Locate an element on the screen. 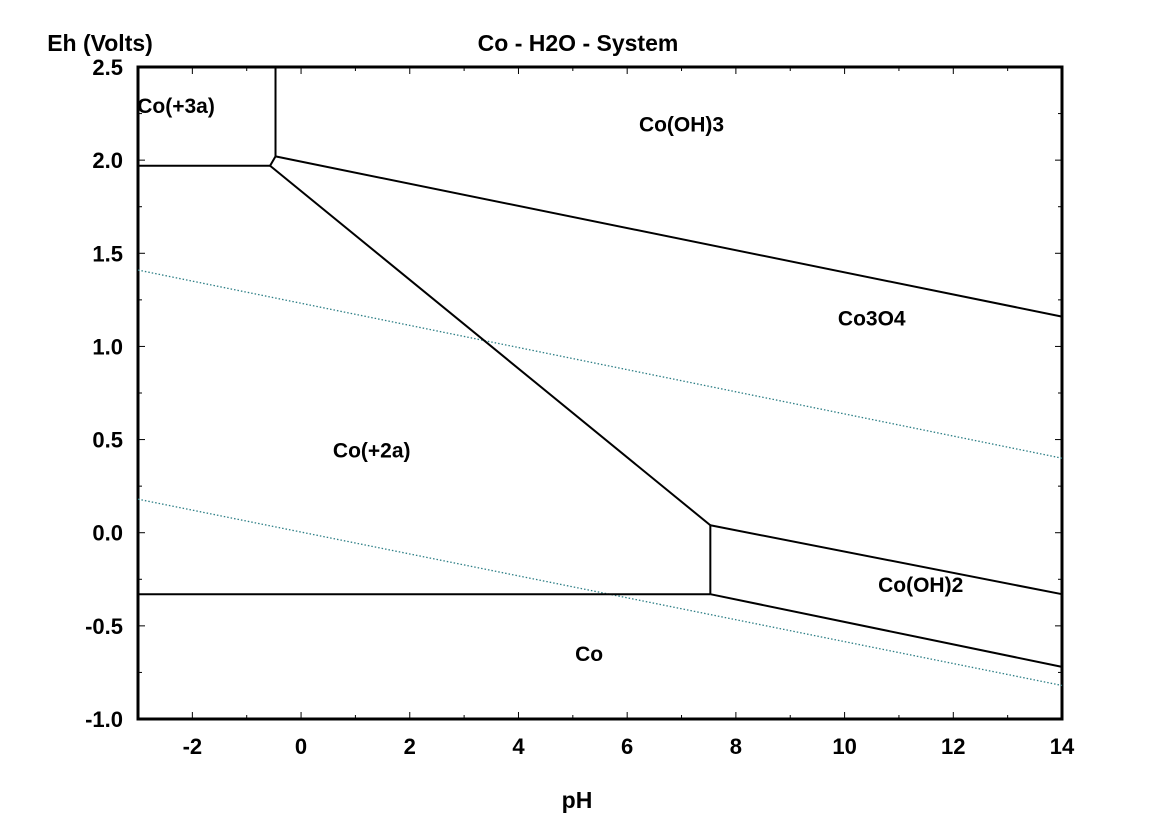 This screenshot has width=1166, height=824. chart-title: Co - H2O - System is located at coordinates (578, 43).